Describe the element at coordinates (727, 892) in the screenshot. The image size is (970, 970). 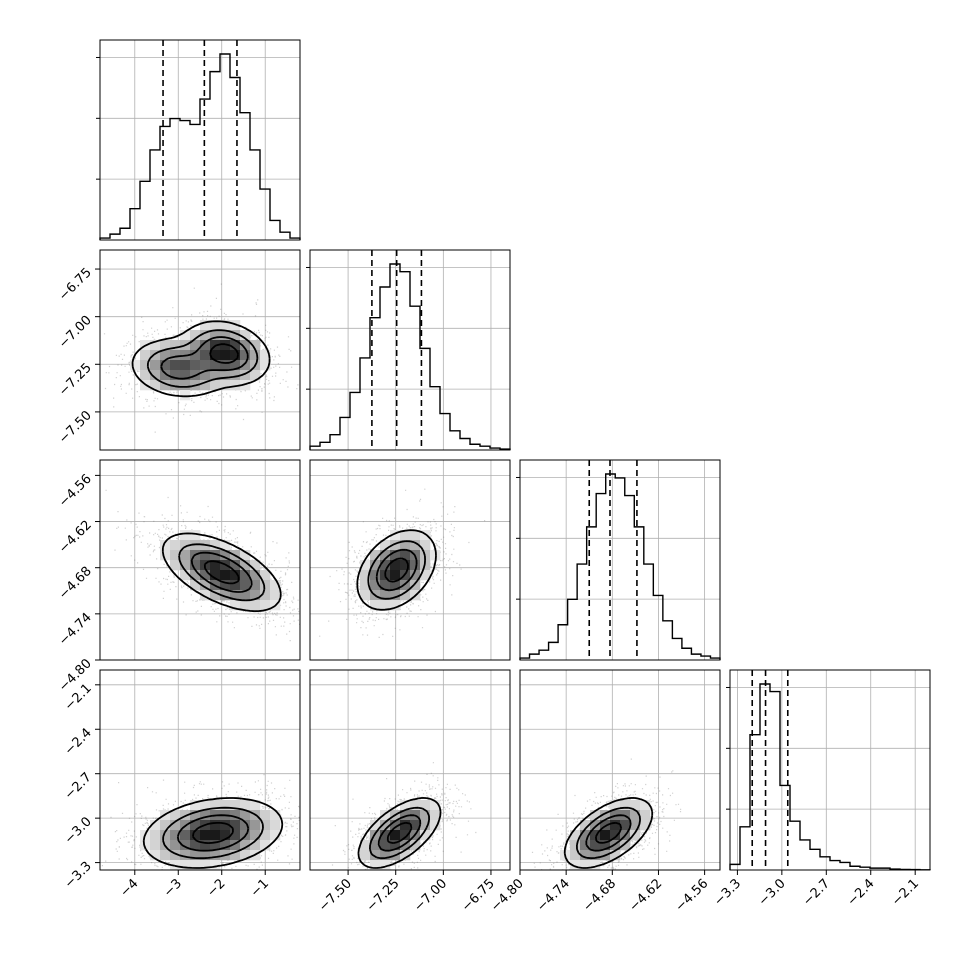
I see `x-tick-label: −3.3` at that location.